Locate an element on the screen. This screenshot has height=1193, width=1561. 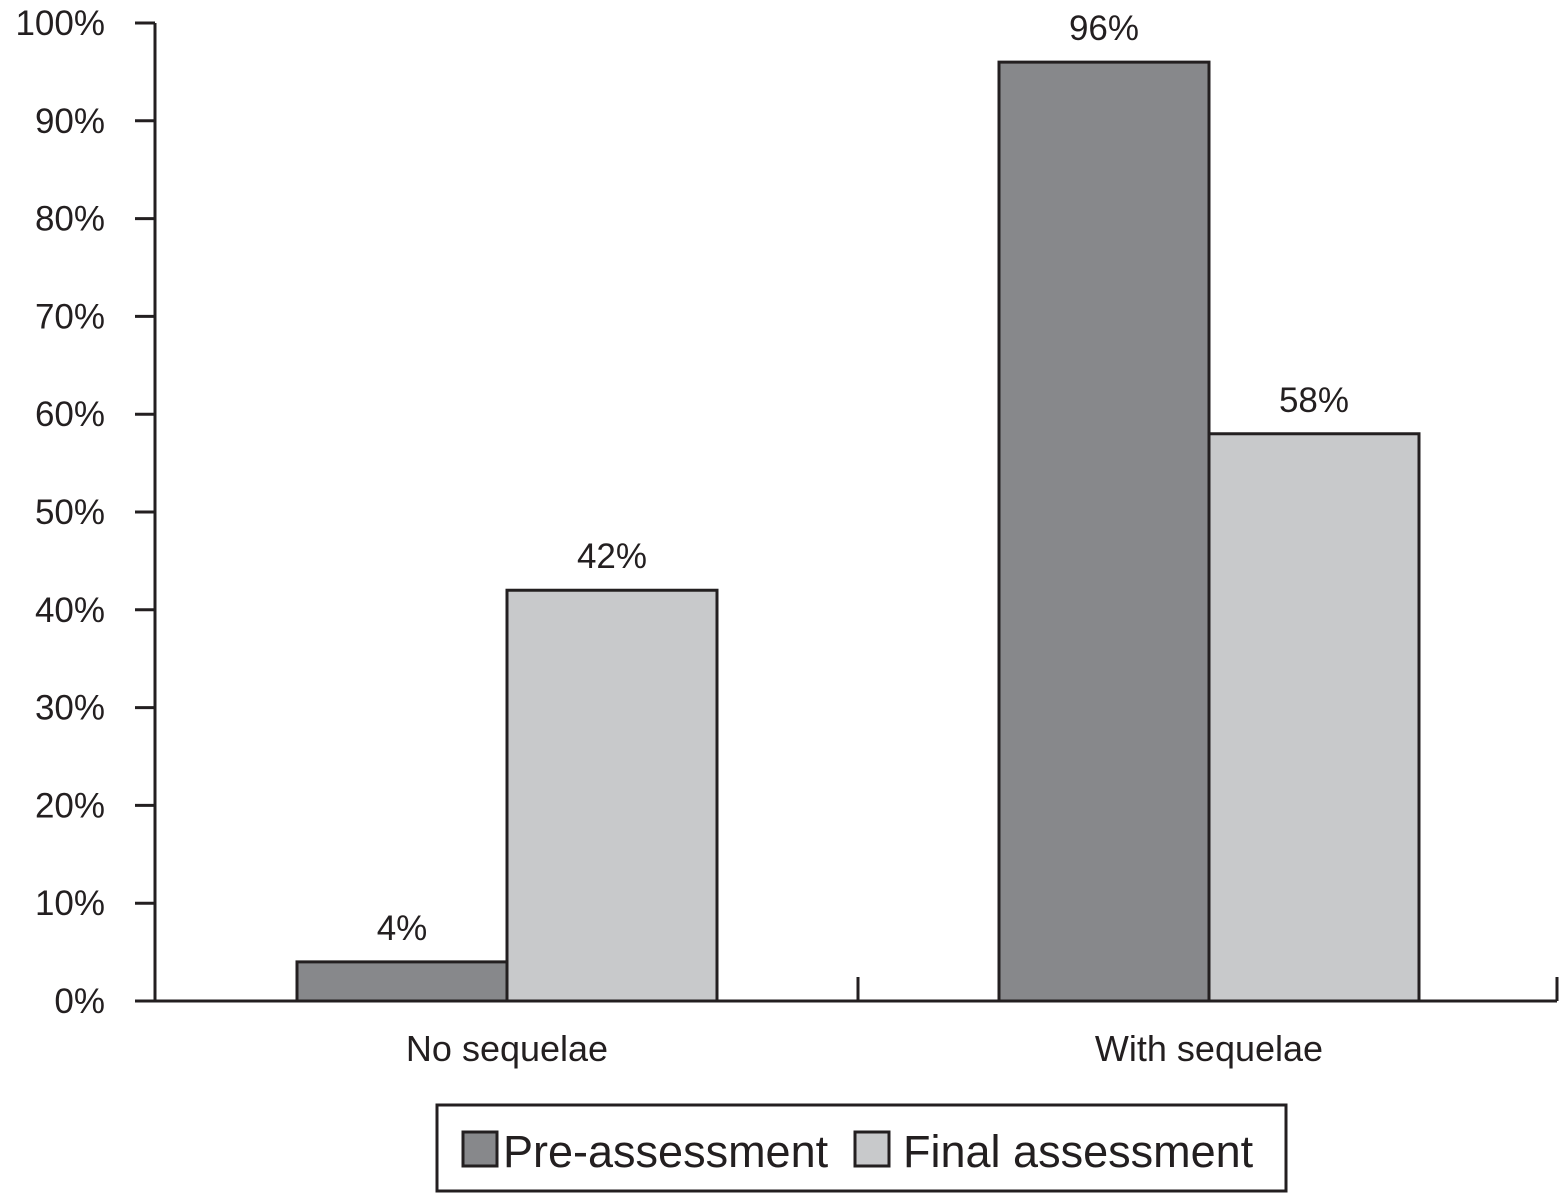
y-tick-label: 0% is located at coordinates (79, 1001).